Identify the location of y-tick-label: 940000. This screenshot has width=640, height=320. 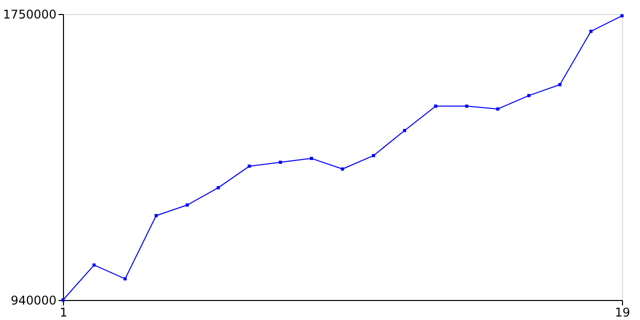
(33, 301).